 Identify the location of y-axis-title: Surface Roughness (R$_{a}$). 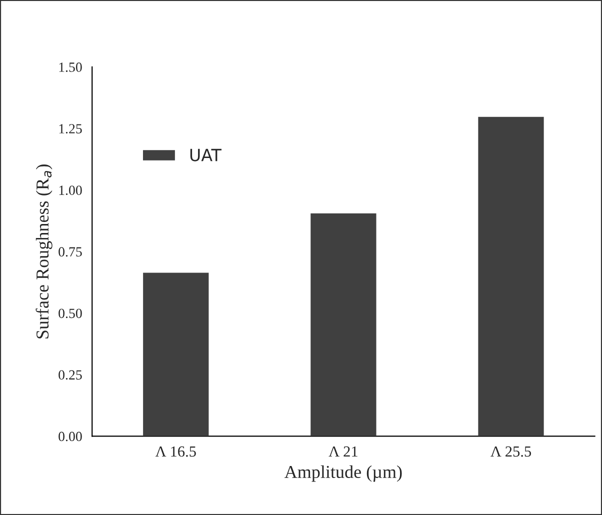
(44, 251).